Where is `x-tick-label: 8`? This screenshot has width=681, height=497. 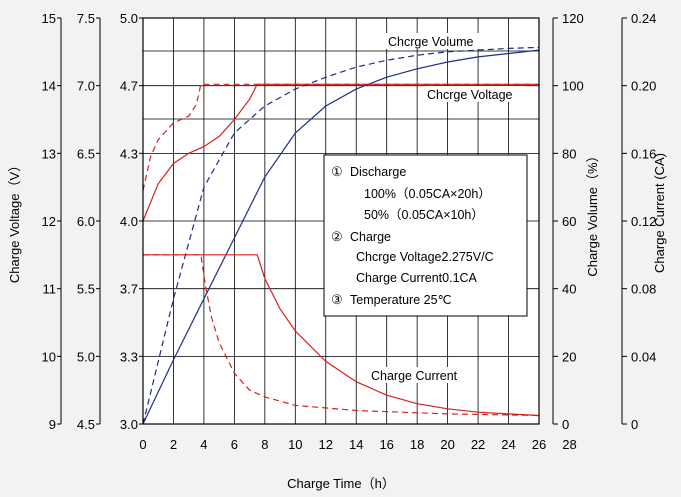 x-tick-label: 8 is located at coordinates (264, 444).